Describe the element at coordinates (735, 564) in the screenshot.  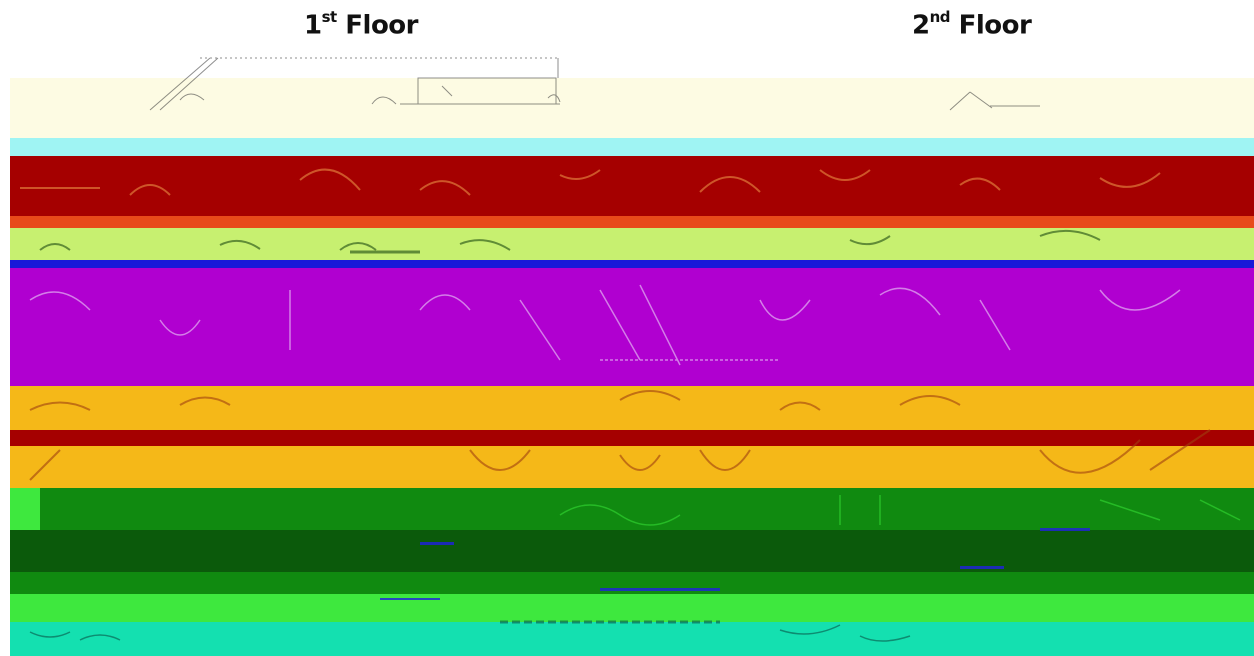
I see `pattern-marks-blue` at that location.